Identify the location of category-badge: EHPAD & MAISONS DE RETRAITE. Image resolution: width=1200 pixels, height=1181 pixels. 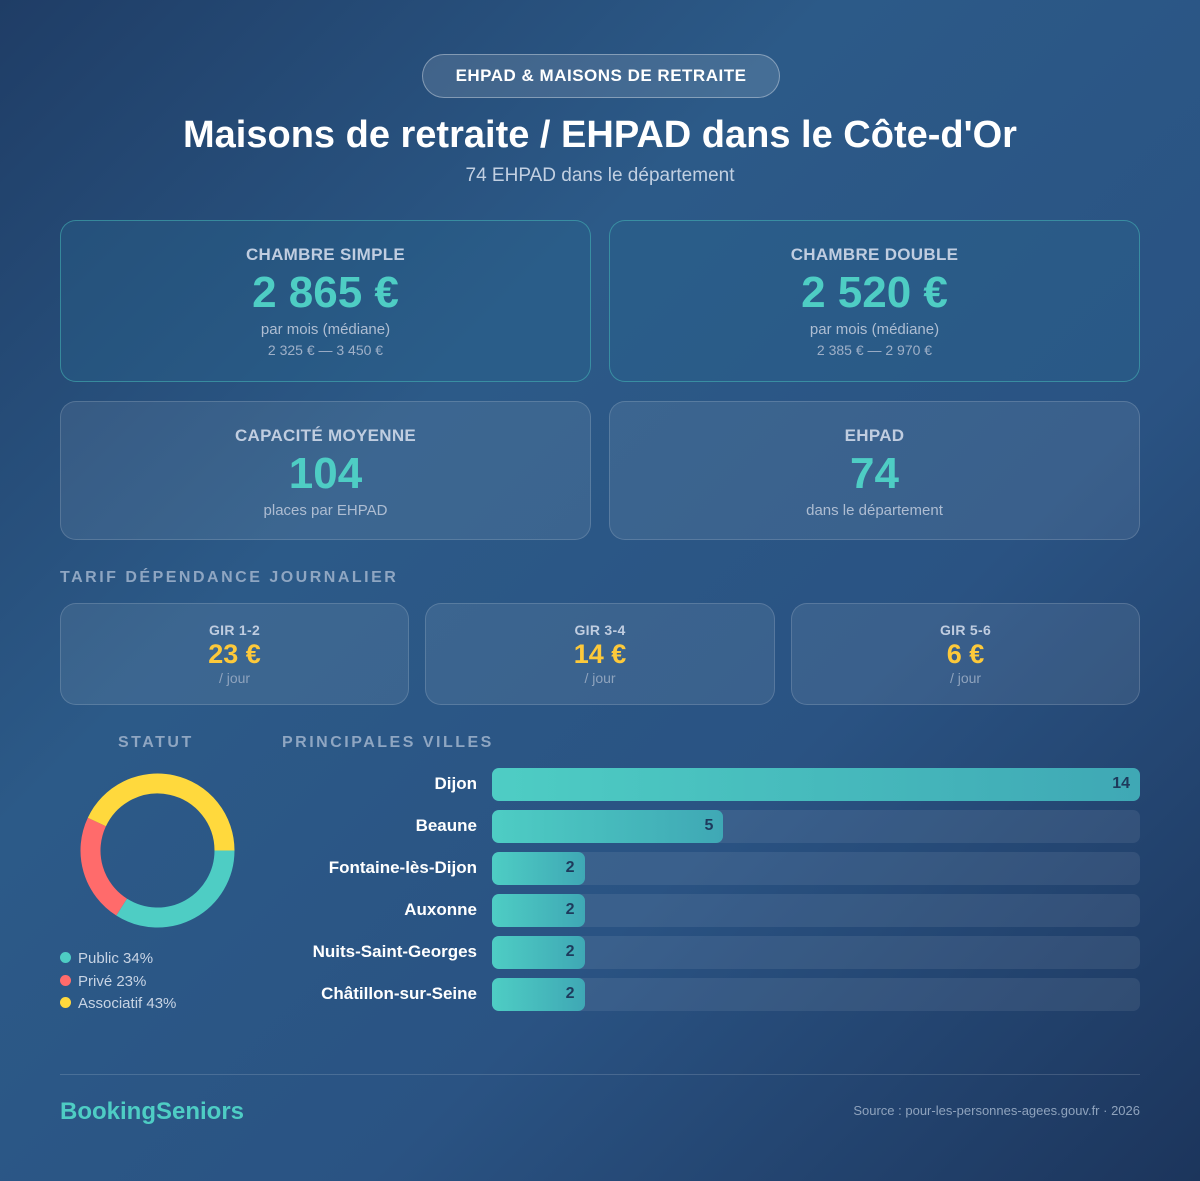
(601, 76).